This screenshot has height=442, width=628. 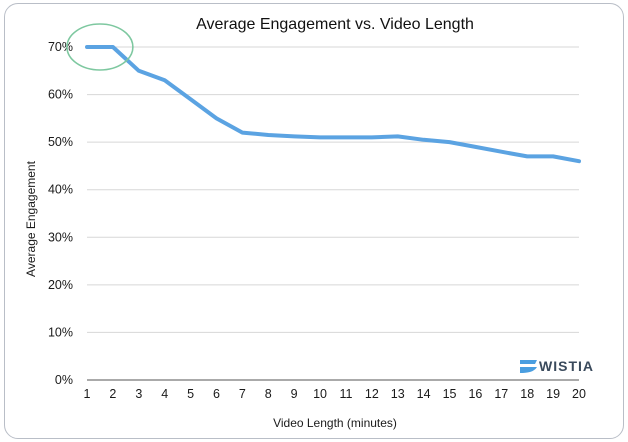 What do you see at coordinates (216, 394) in the screenshot?
I see `x-tick-label: 6` at bounding box center [216, 394].